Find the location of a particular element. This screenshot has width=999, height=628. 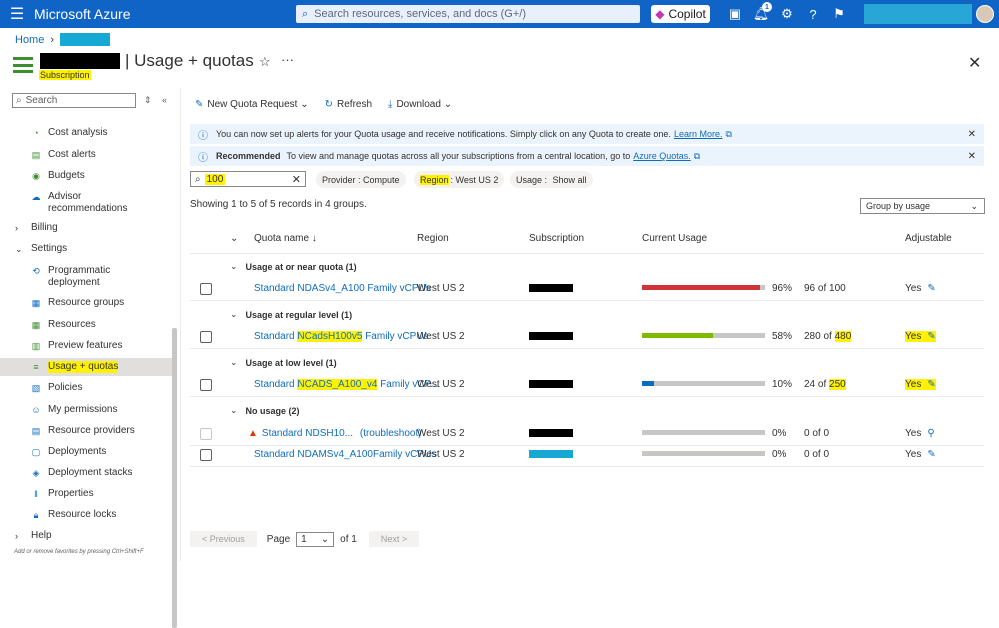

troubleshoot-link: (troubleshoot) is located at coordinates (390, 433).